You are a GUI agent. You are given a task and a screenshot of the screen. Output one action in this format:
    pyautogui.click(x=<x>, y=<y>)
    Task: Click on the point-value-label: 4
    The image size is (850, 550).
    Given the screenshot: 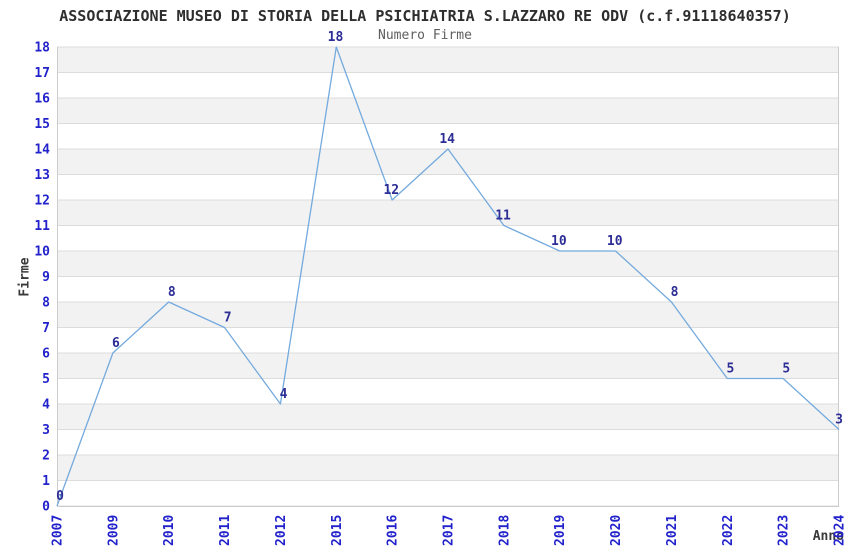 What is the action you would take?
    pyautogui.click(x=284, y=394)
    